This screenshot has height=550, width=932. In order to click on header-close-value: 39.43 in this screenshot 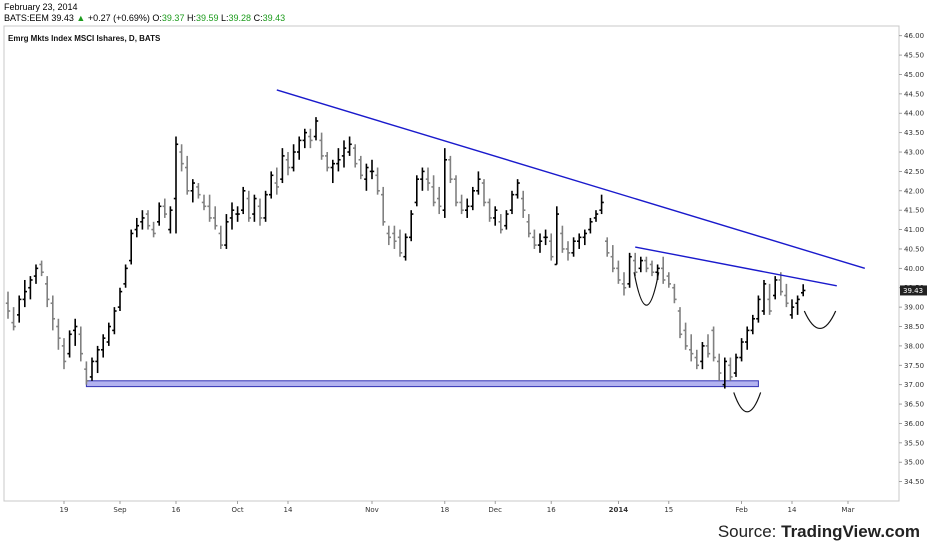, I will do `click(274, 18)`.